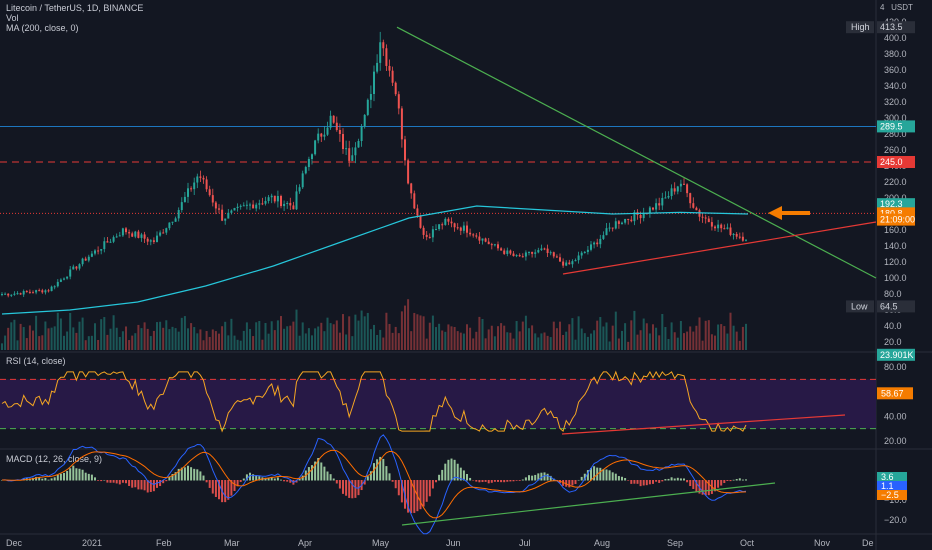  I want to click on price-tag-bg, so click(896, 27).